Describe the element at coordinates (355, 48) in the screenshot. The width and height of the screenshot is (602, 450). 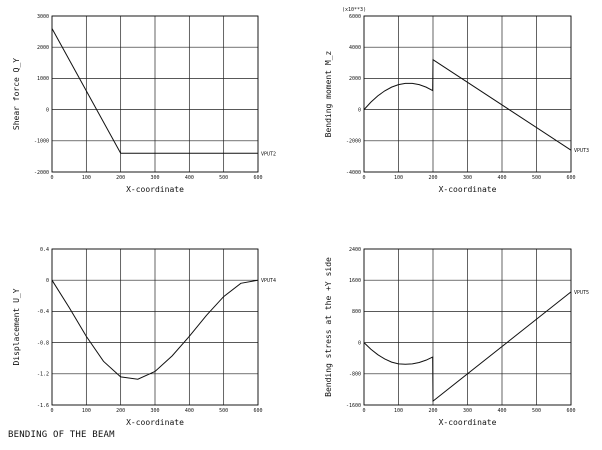
I see `y-tick-label: 4000` at that location.